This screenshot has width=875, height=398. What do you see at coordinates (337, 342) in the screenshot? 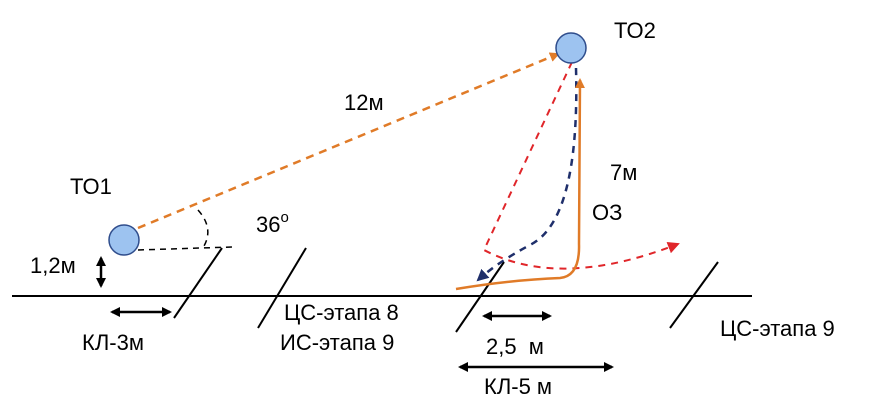
I see `is-stage-9-label: ИС-этапа 9` at bounding box center [337, 342].